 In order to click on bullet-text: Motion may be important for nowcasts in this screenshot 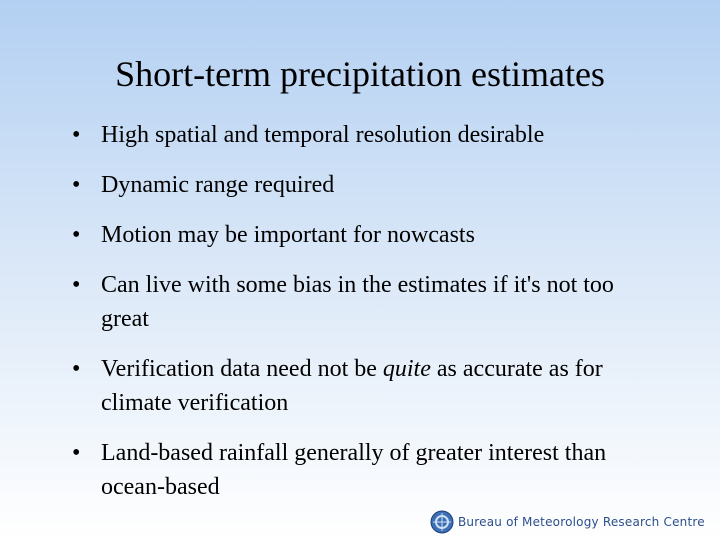, I will do `click(288, 235)`.